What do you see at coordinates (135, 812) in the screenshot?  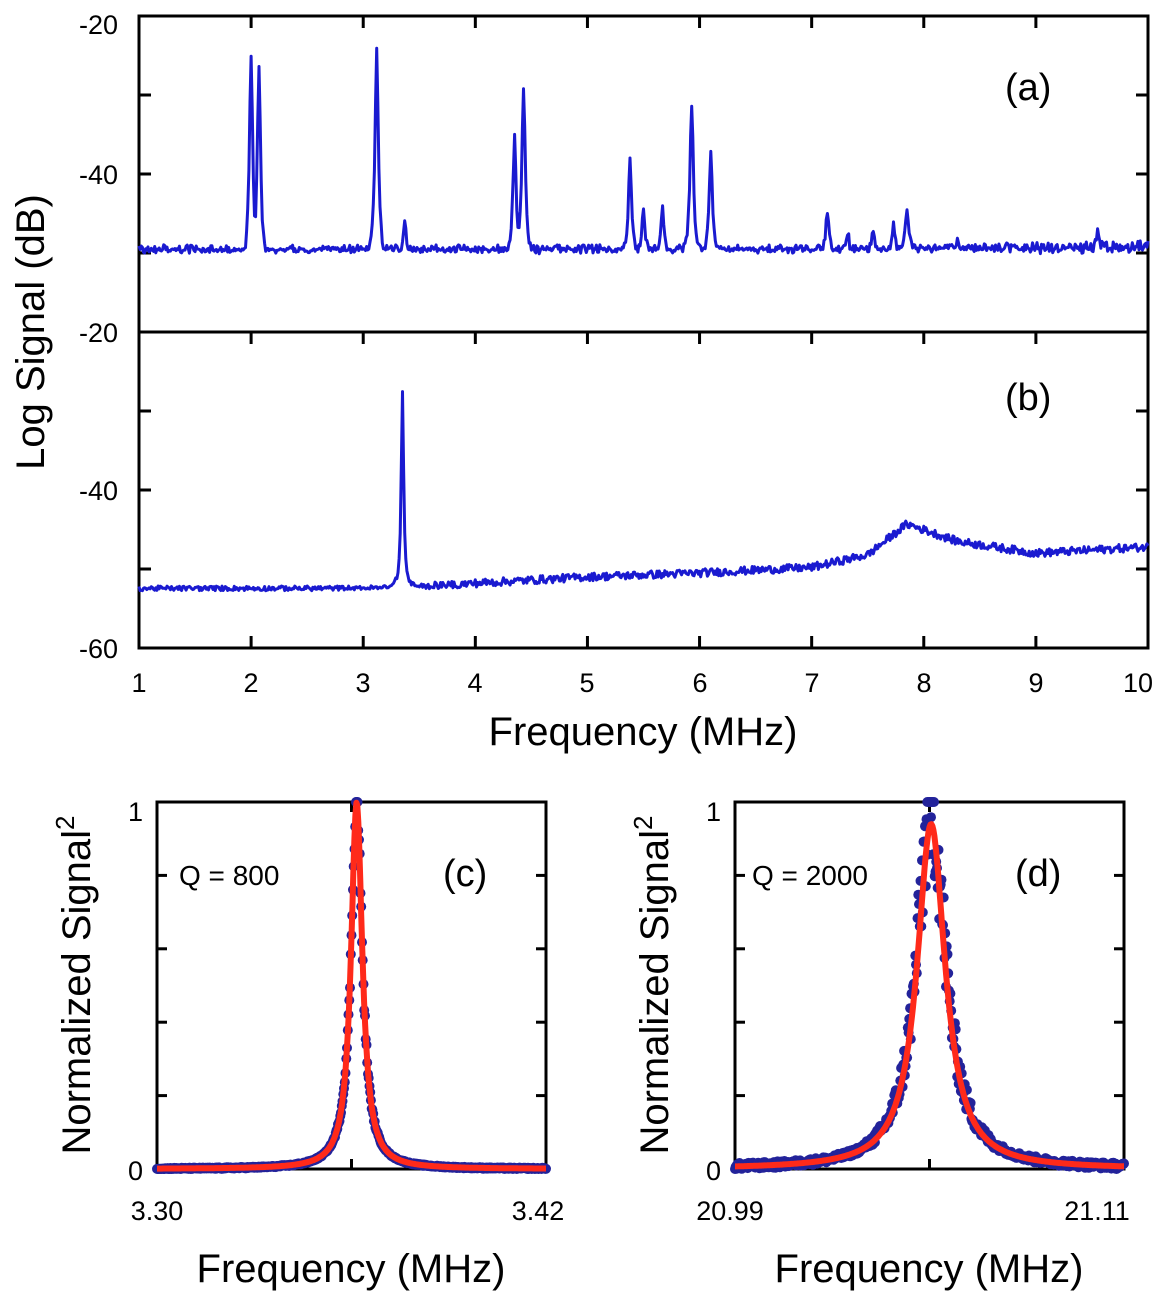 I see `ytick-c-1: 1` at bounding box center [135, 812].